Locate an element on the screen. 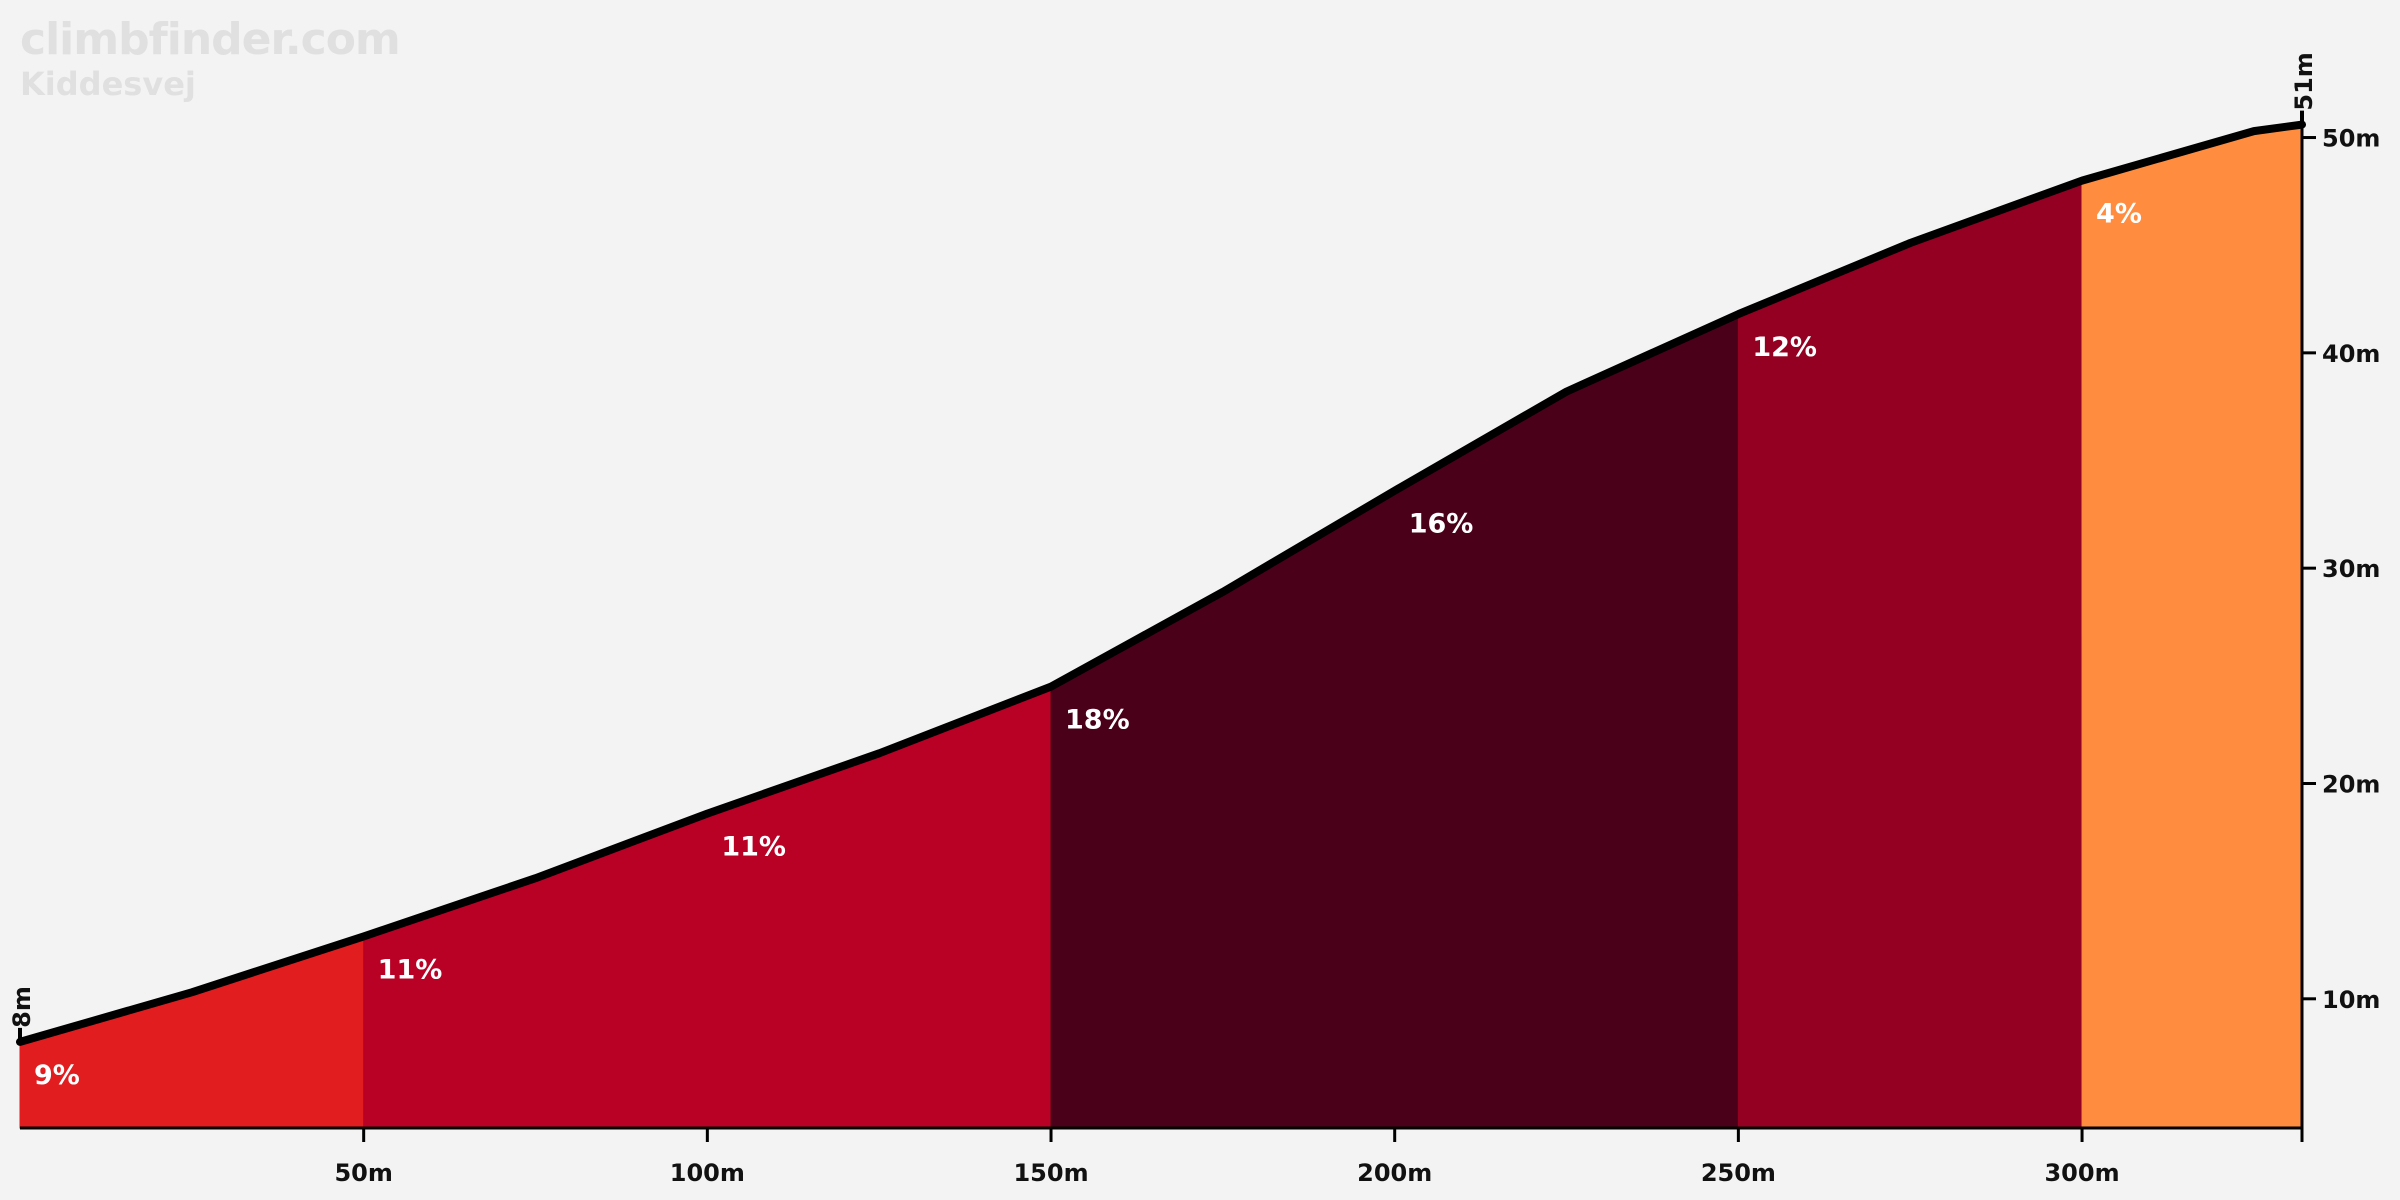 The height and width of the screenshot is (1200, 2400). x-tick-label-0: 50m is located at coordinates (363, 1173).